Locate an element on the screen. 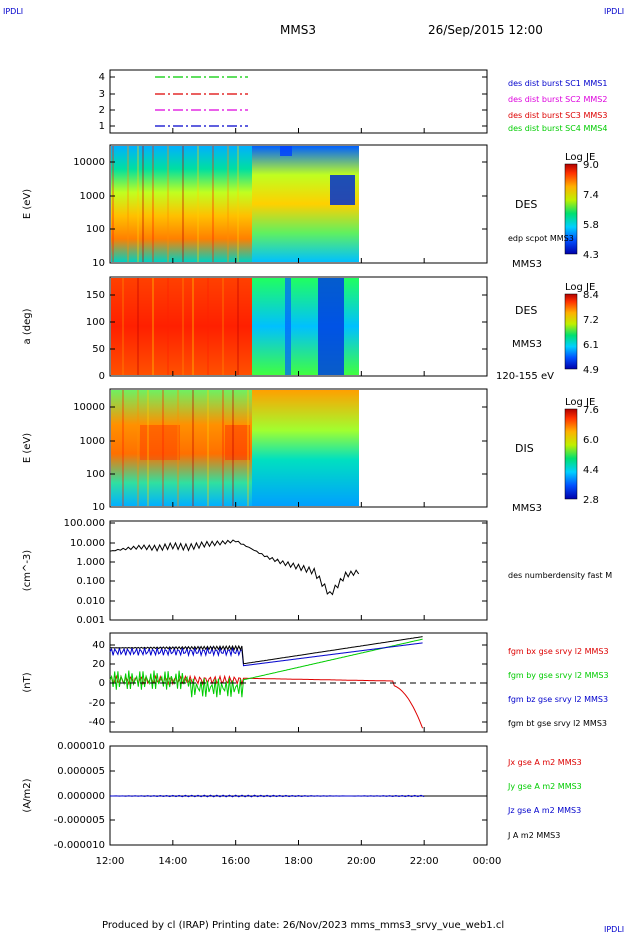 The image size is (630, 934). corner-label-bottom-right: IPDLI is located at coordinates (614, 929).